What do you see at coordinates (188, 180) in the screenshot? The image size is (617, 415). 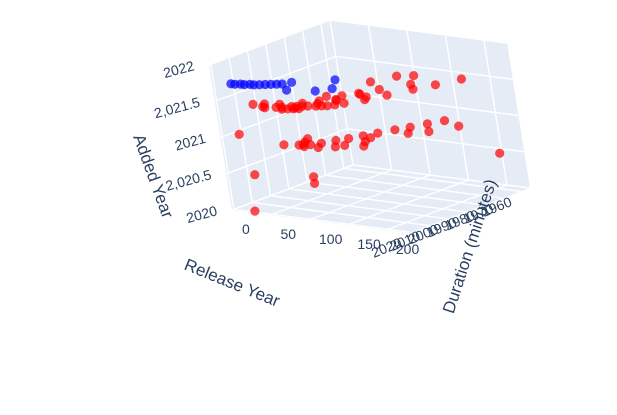 I see `z-tick-label: 2,020.5` at bounding box center [188, 180].